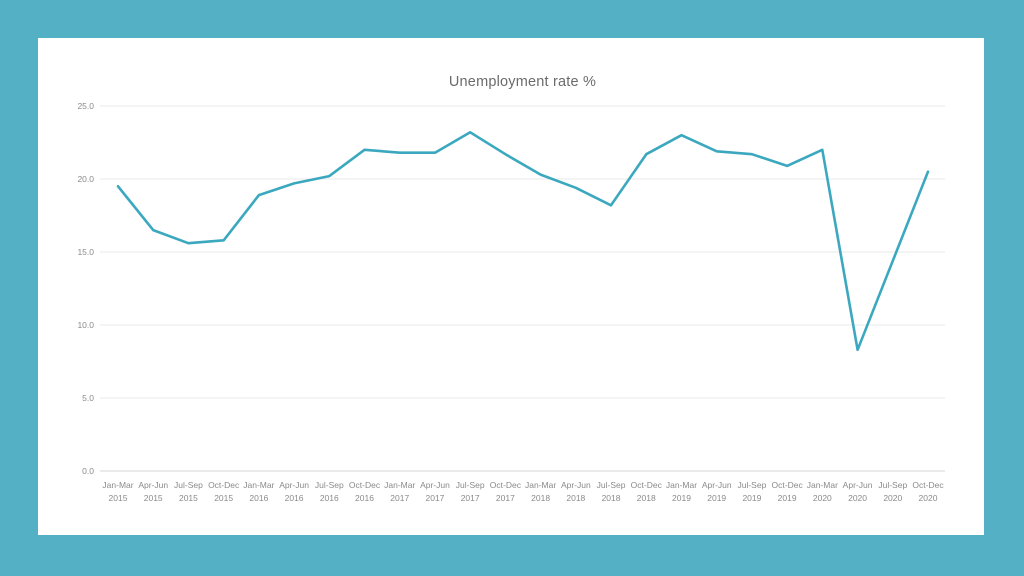 The image size is (1024, 576). I want to click on y-tick-label: 0.0, so click(88, 471).